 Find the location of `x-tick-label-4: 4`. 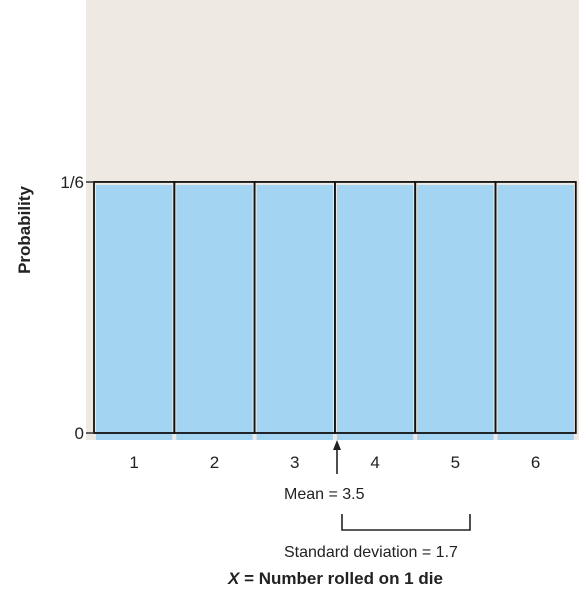

x-tick-label-4: 4 is located at coordinates (374, 462).